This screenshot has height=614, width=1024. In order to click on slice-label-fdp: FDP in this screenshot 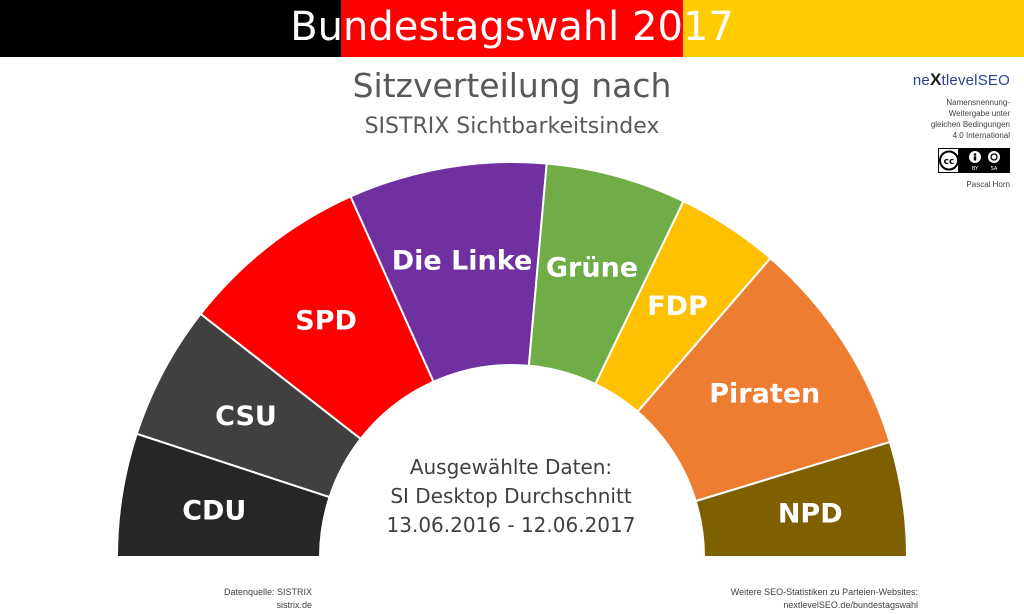, I will do `click(677, 306)`.